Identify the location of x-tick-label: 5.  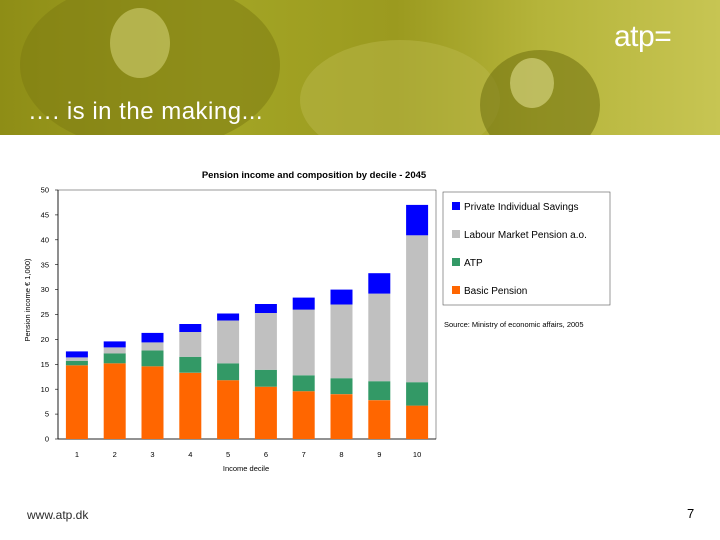
(228, 454).